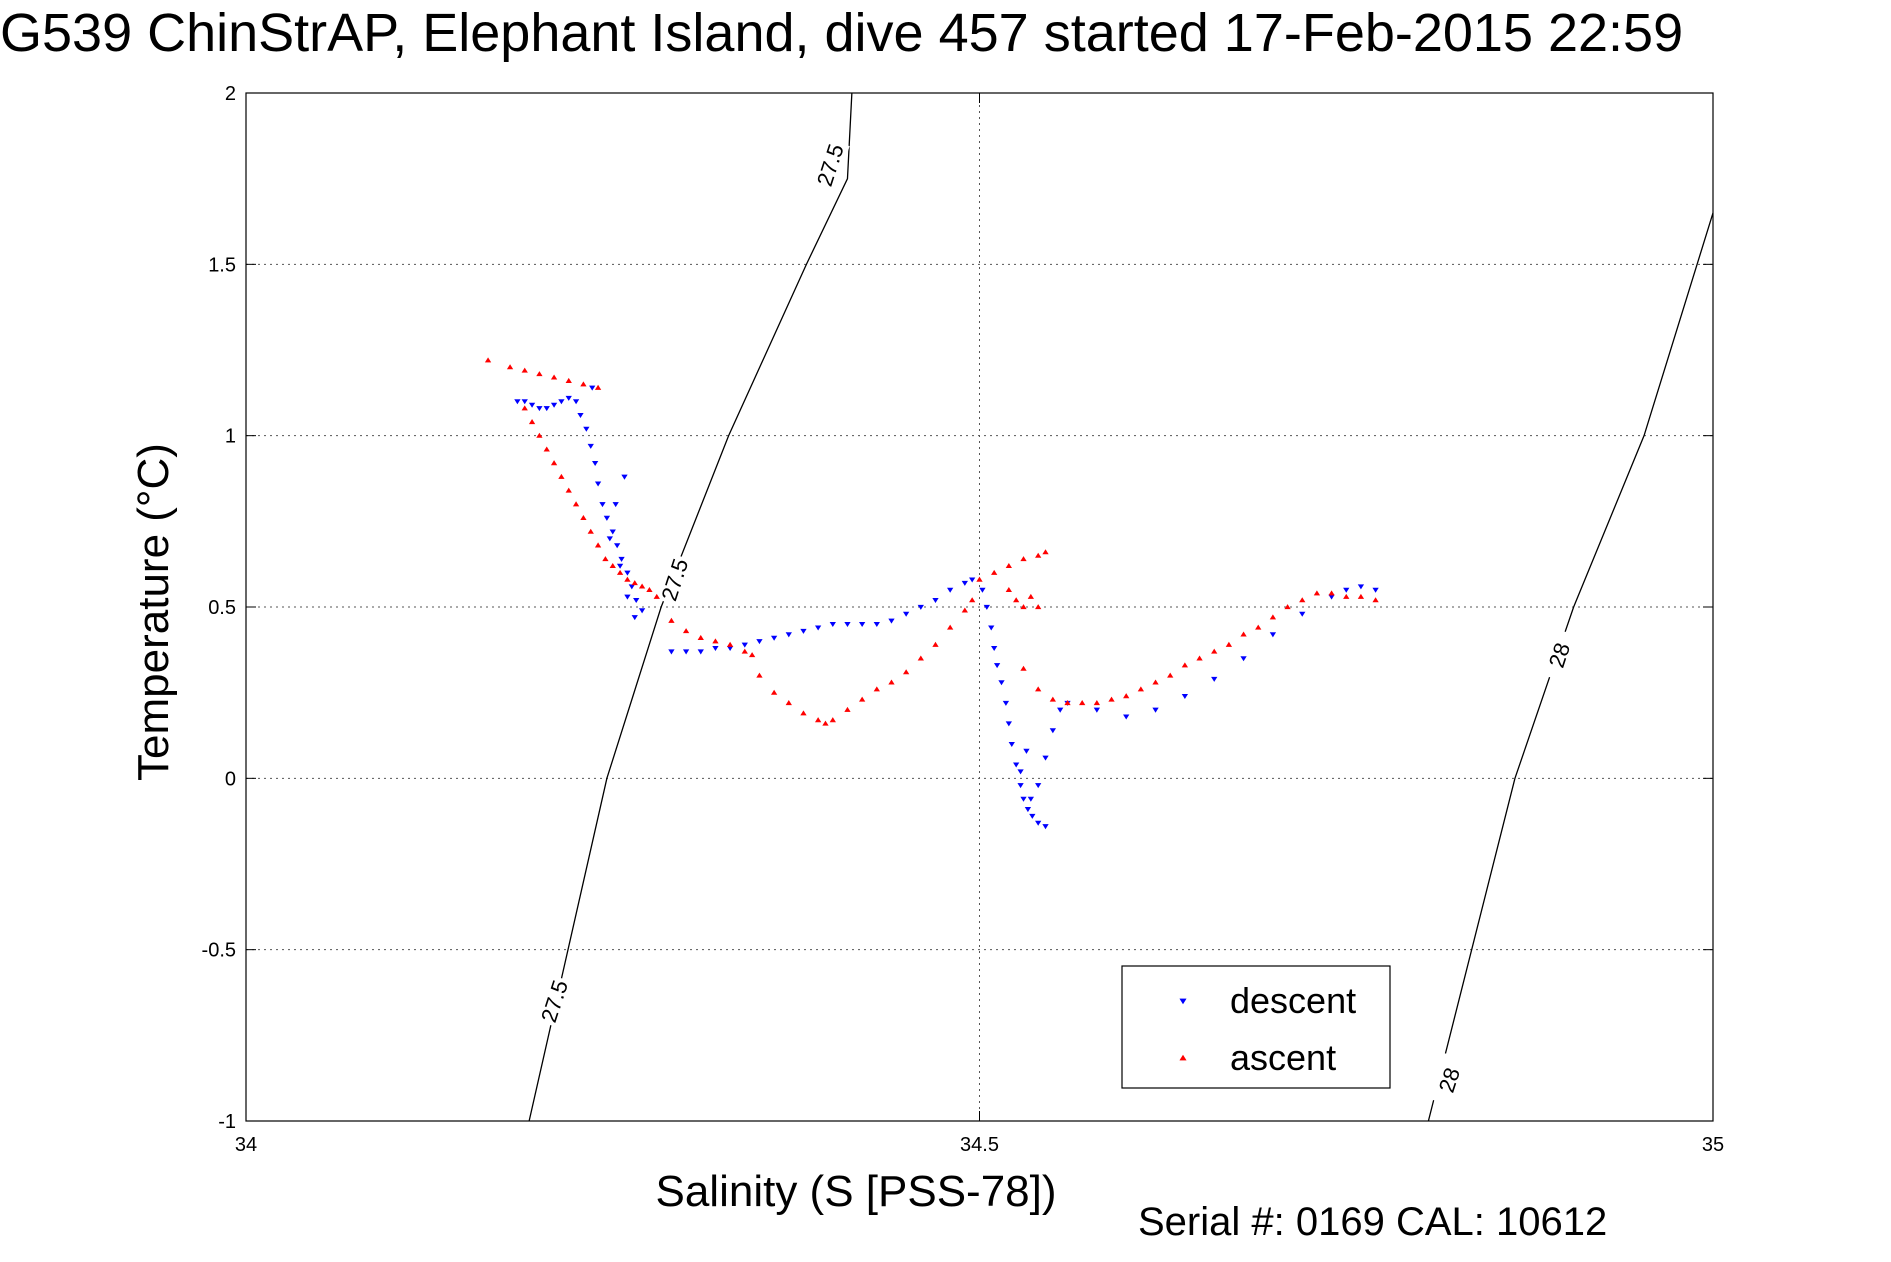 The image size is (1891, 1262). I want to click on y-tick-label: 1.5, so click(222, 265).